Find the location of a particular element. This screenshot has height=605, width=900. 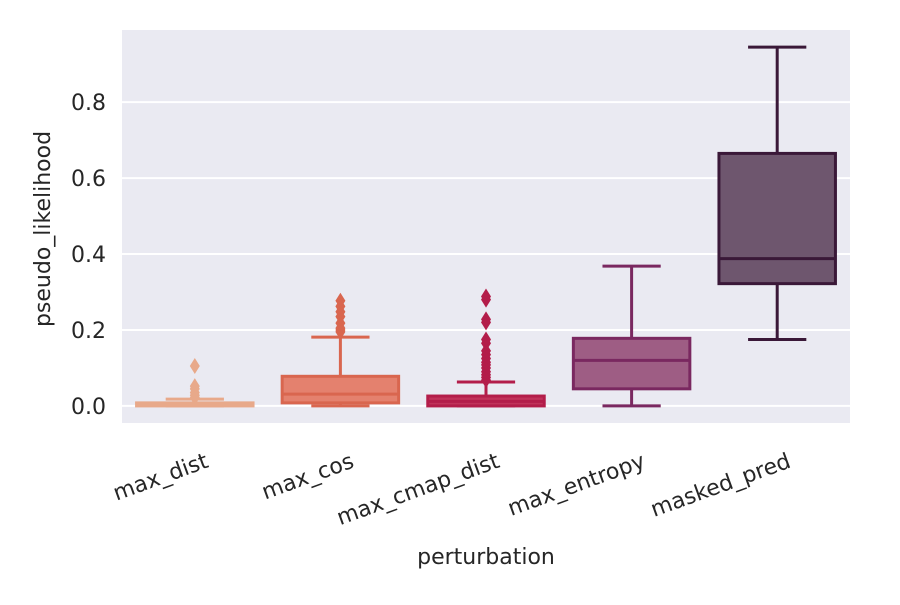

box-group-masked_pred is located at coordinates (777, 193).